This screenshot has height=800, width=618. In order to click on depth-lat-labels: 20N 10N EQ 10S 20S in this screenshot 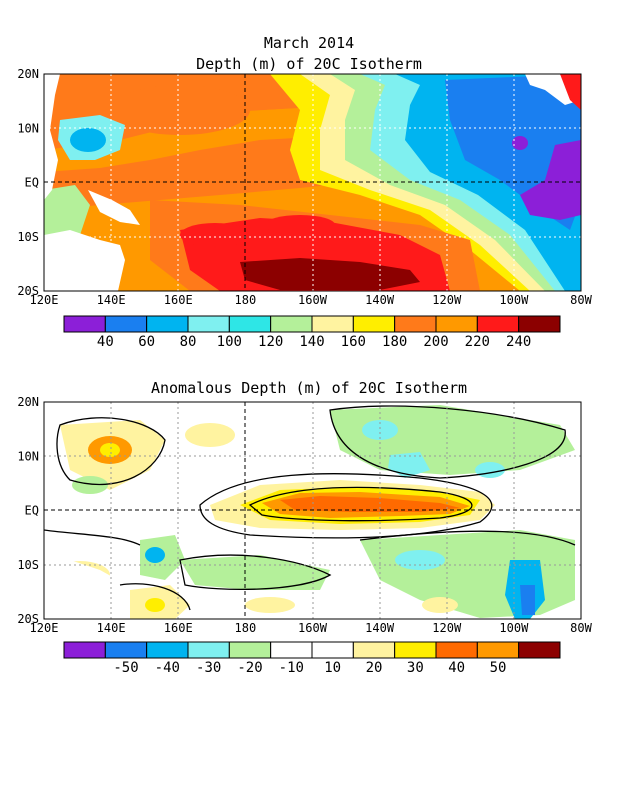, I will do `click(28, 182)`.